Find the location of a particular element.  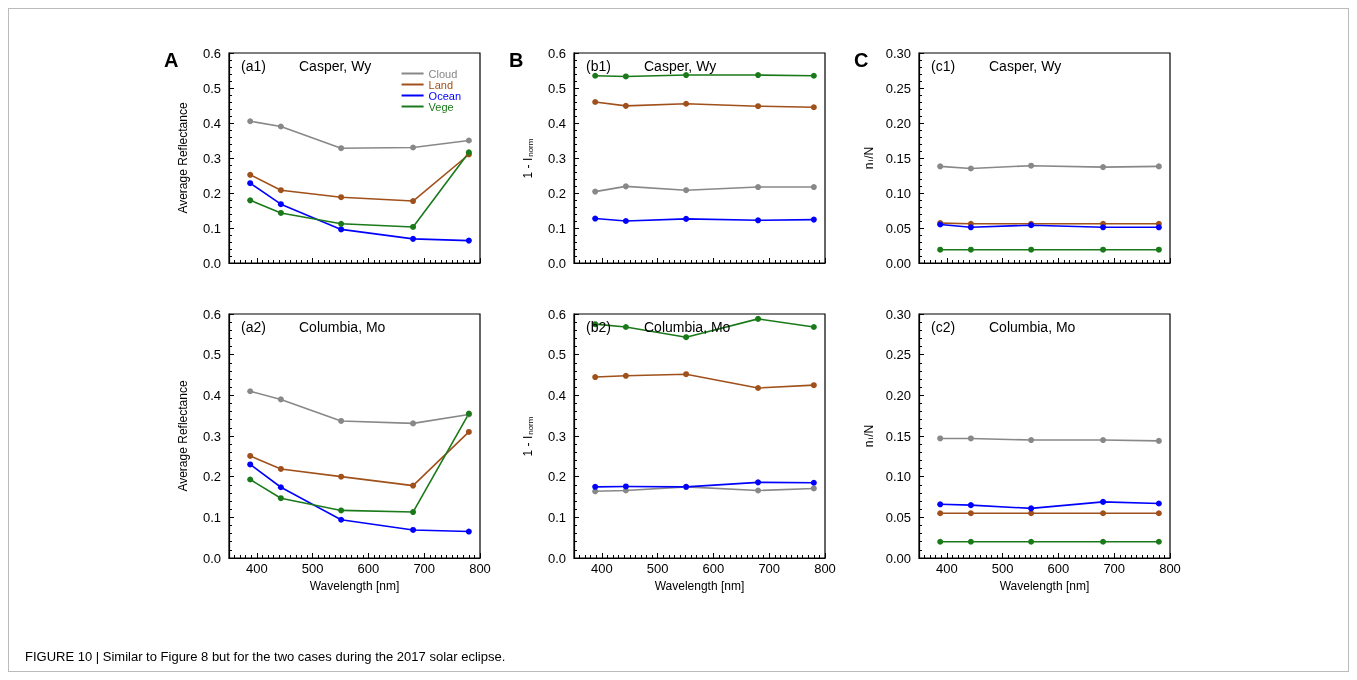

chart-title: A is located at coordinates (171, 60).